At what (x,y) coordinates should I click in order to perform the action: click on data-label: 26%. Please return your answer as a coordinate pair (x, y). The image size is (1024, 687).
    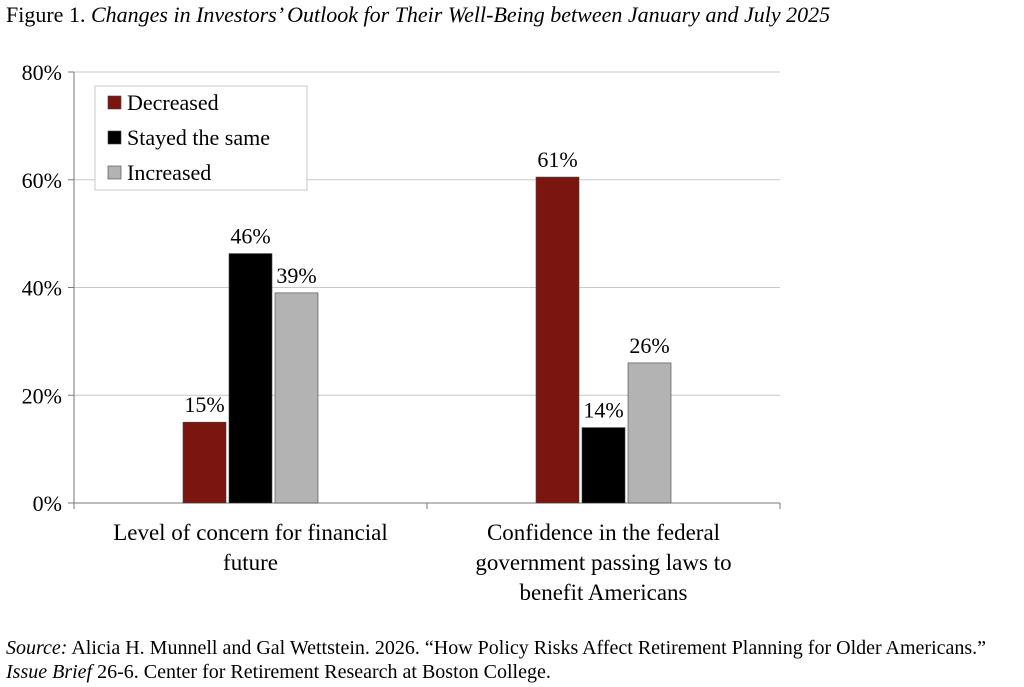
    Looking at the image, I should click on (649, 345).